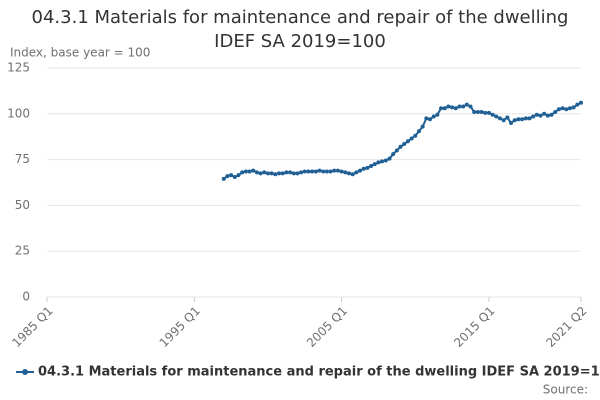  What do you see at coordinates (474, 327) in the screenshot?
I see `x-tick-label: 2015 Q1` at bounding box center [474, 327].